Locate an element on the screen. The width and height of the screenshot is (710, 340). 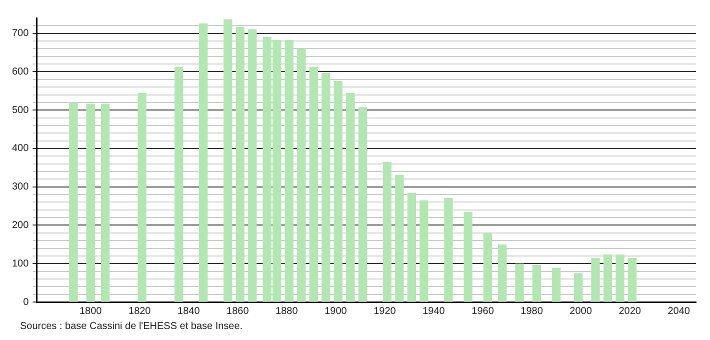
x-tick-label: 2000 is located at coordinates (581, 311).